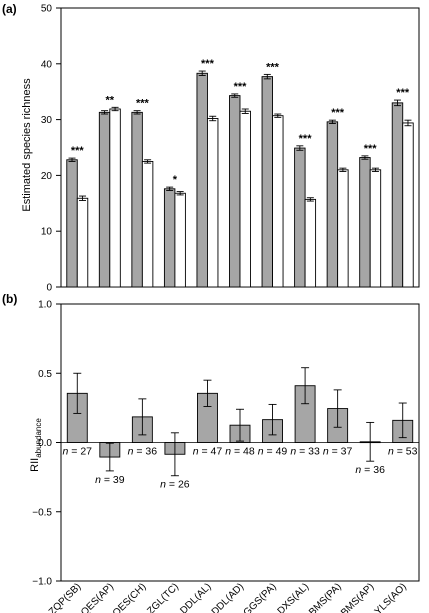 The width and height of the screenshot is (429, 613). What do you see at coordinates (357, 597) in the screenshot?
I see `x-category-label: BMS(AP)` at bounding box center [357, 597].